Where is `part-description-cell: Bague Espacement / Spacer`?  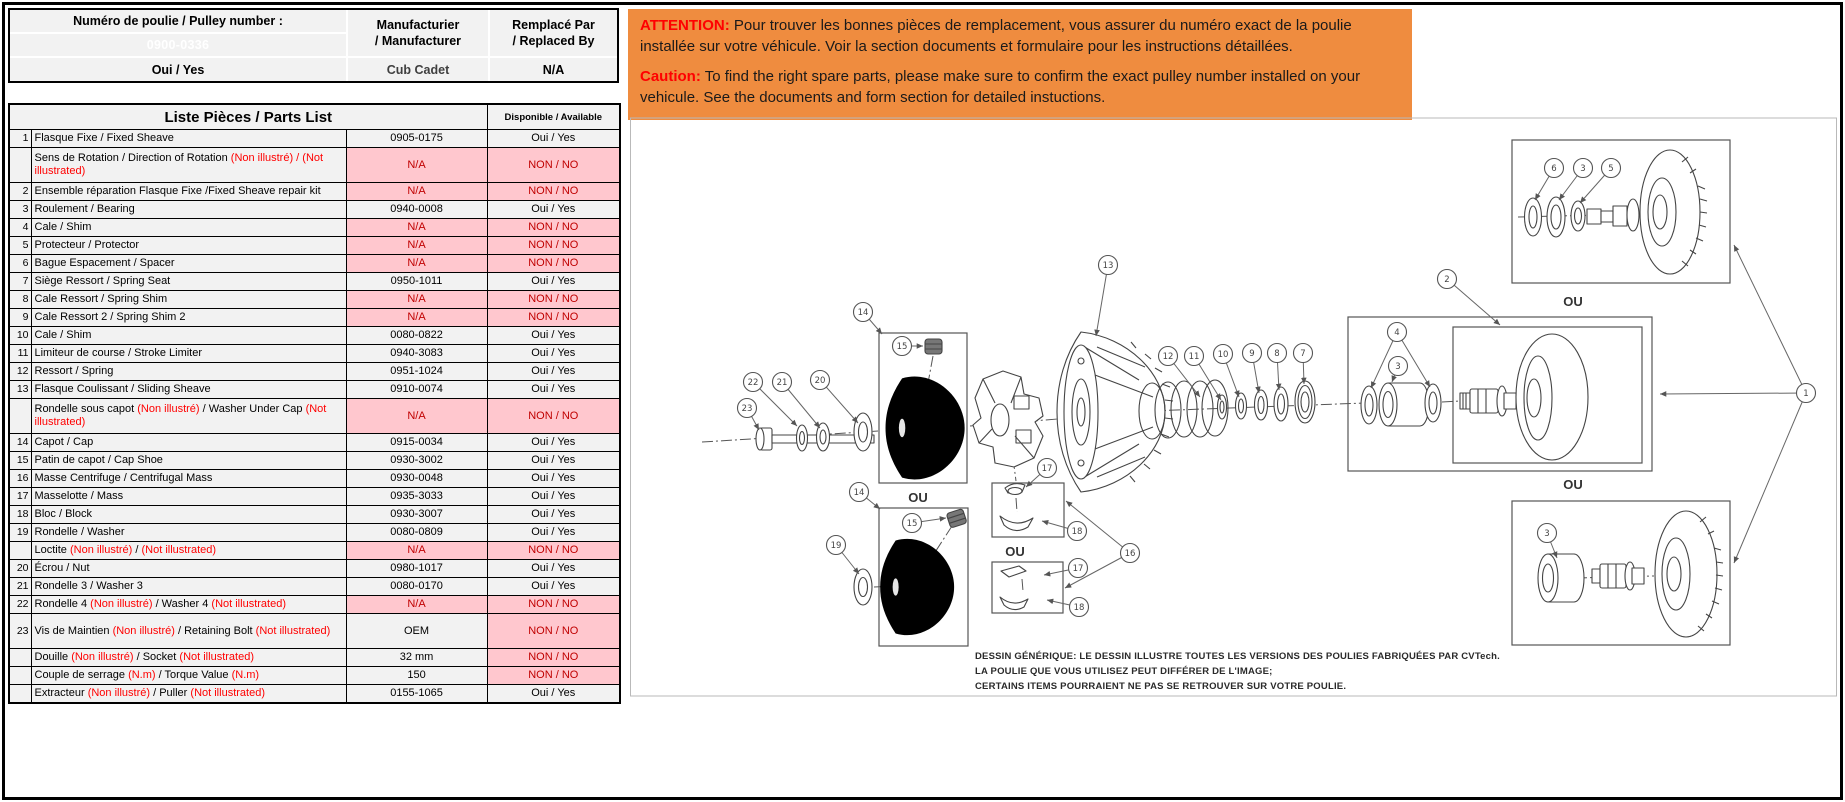 part-description-cell: Bague Espacement / Spacer is located at coordinates (188, 263).